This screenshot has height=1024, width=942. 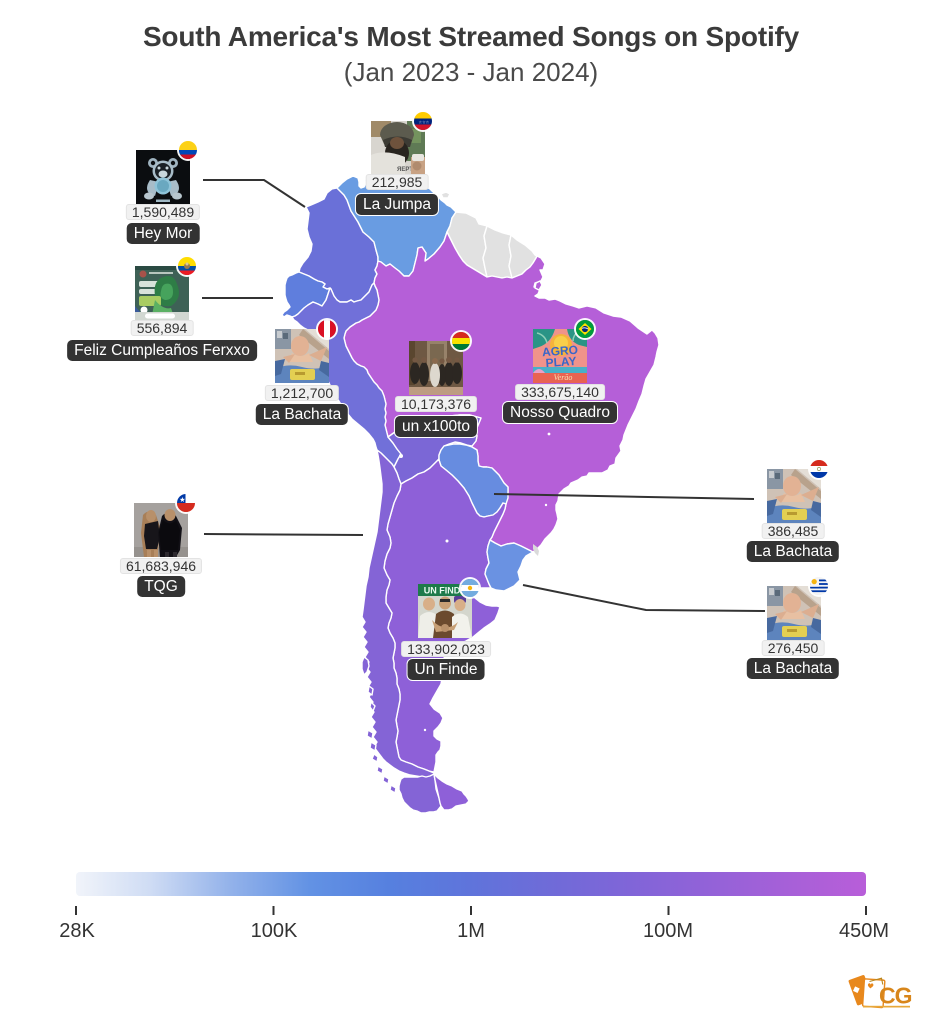 What do you see at coordinates (405, 170) in the screenshot?
I see `svg-text: ЯEPТ` at bounding box center [405, 170].